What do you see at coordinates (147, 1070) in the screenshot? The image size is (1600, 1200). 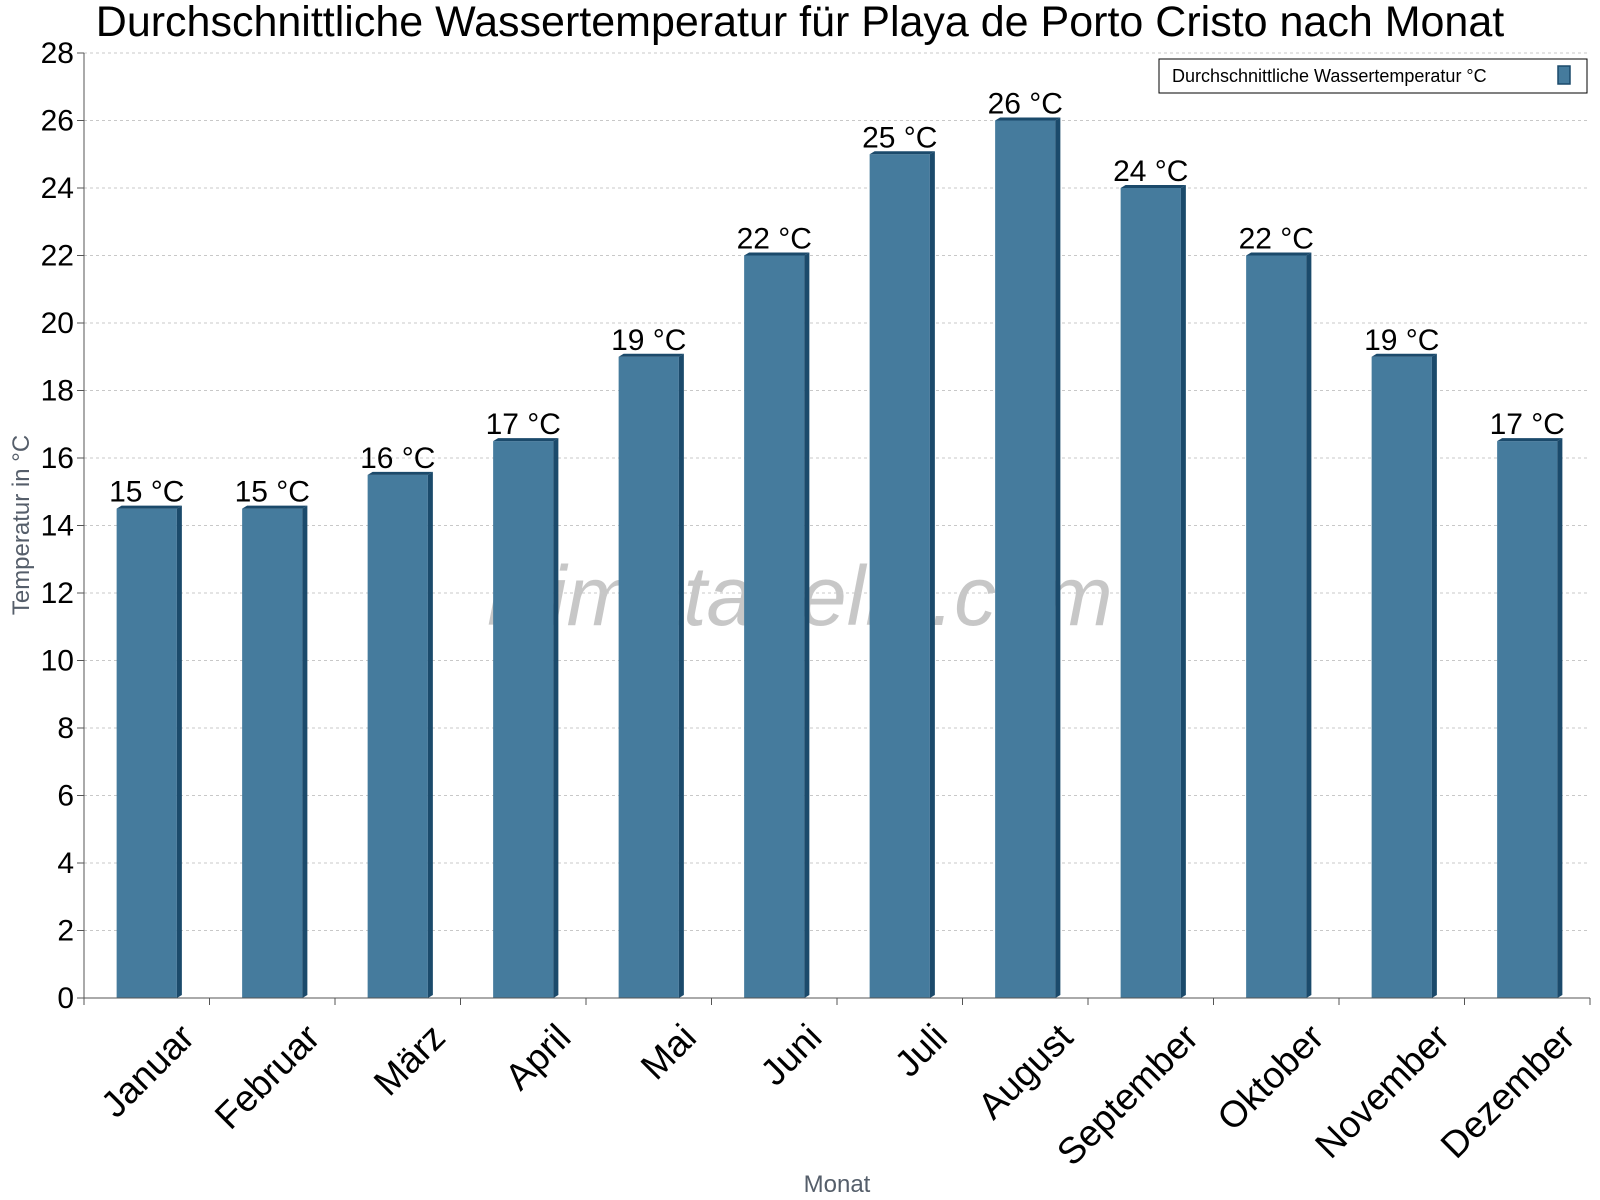 I see `x-tick-label: Januar` at bounding box center [147, 1070].